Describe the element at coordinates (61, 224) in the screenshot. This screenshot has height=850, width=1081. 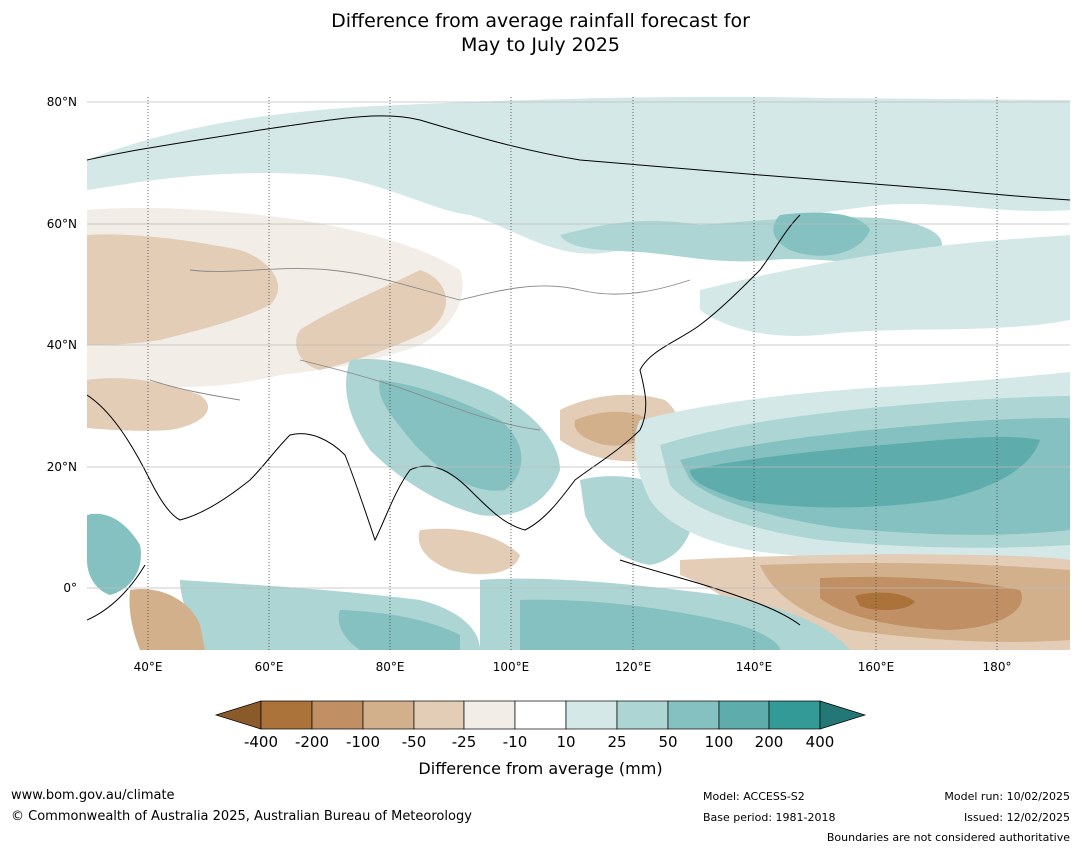
I see `lat-label-60n: 60°N` at that location.